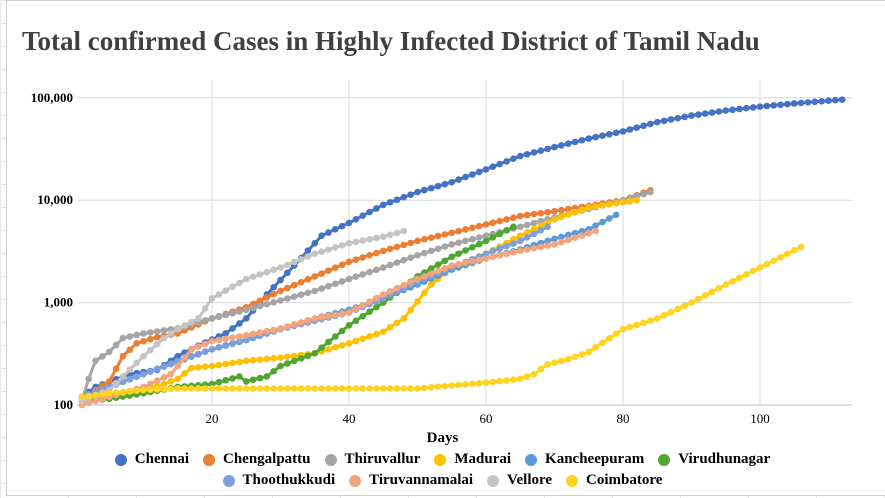  What do you see at coordinates (256, 459) in the screenshot?
I see `legend-item: Chengalpattu` at bounding box center [256, 459].